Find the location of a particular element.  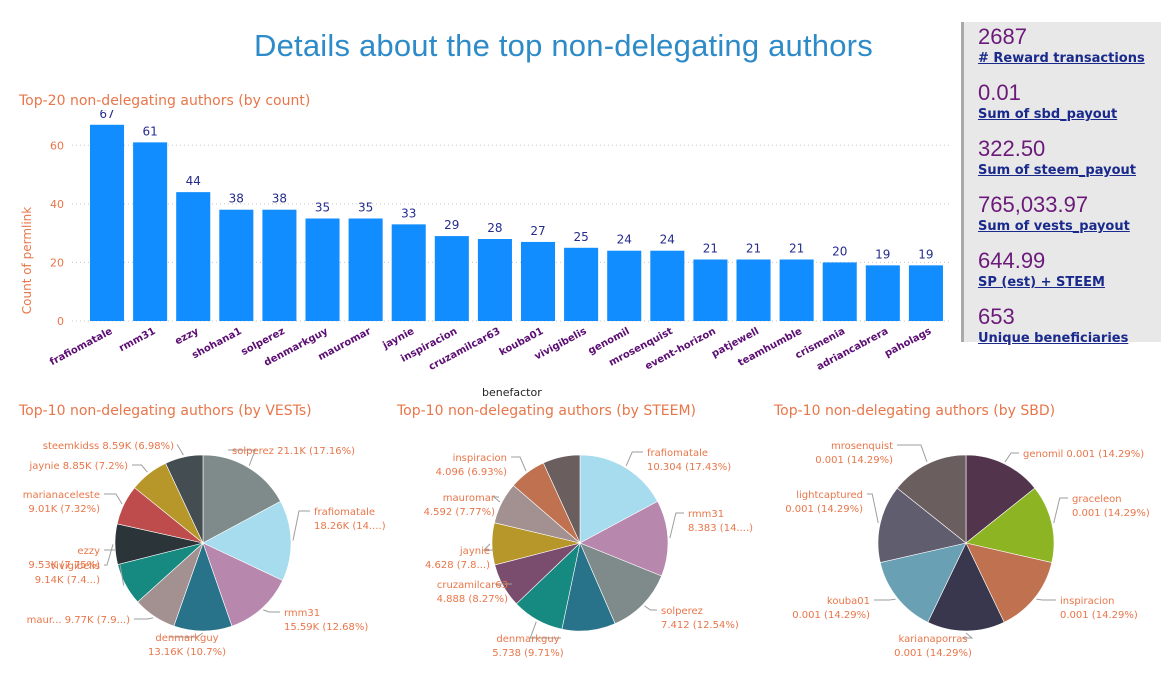

pie-data-label: maur... 9.77K (7.9...) is located at coordinates (78, 620).